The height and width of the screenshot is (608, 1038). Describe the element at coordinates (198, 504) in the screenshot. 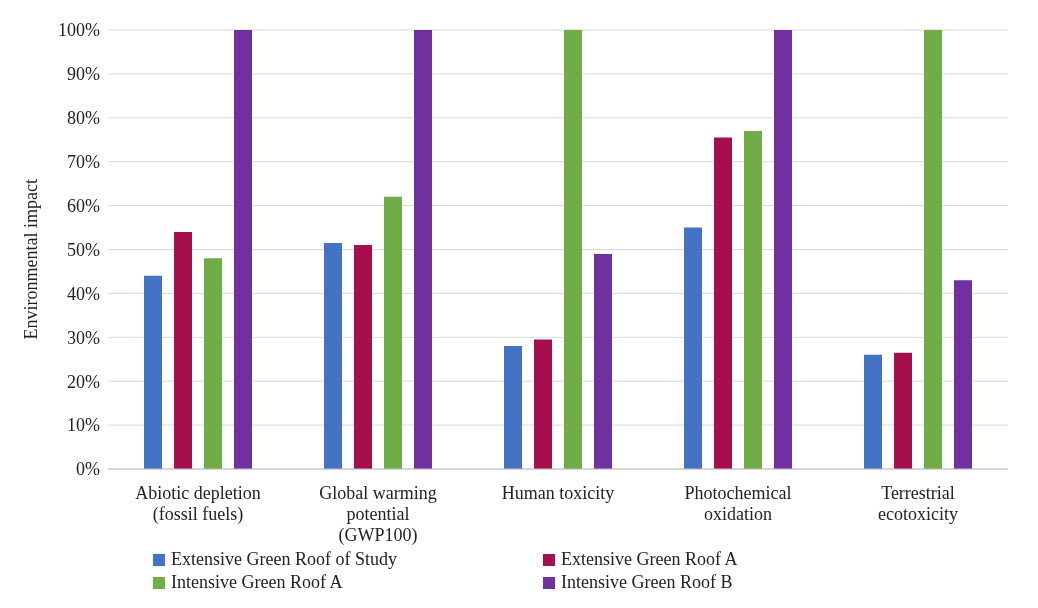

I see `x-tick-label: Abiotic depletion (fossil fuels)` at that location.